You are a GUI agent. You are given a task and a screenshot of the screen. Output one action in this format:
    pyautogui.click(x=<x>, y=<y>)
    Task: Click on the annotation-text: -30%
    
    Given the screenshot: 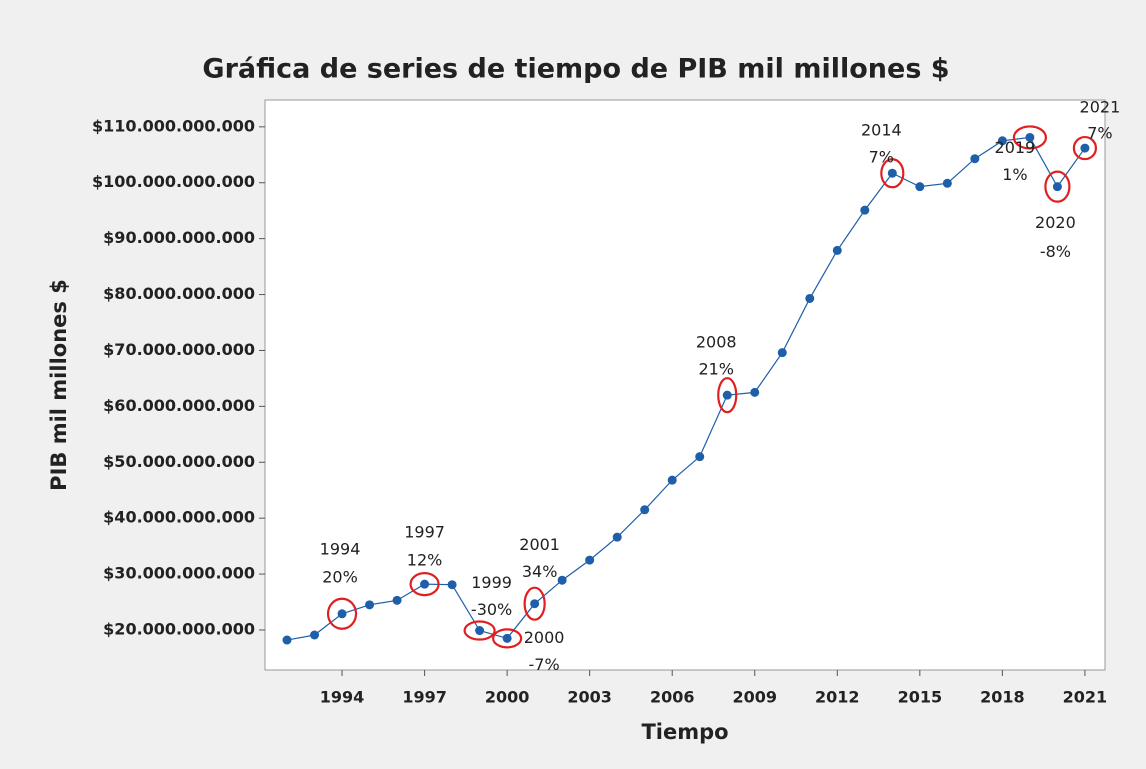 What is the action you would take?
    pyautogui.click(x=491, y=609)
    